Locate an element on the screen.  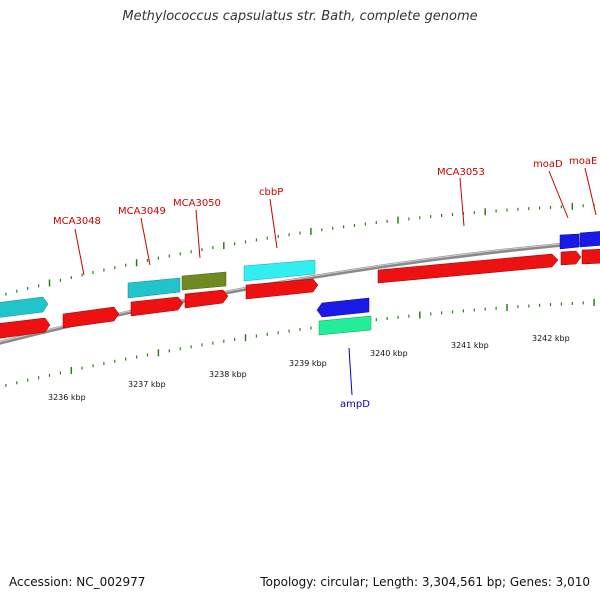
gene-cyan-left is located at coordinates (24, 307).